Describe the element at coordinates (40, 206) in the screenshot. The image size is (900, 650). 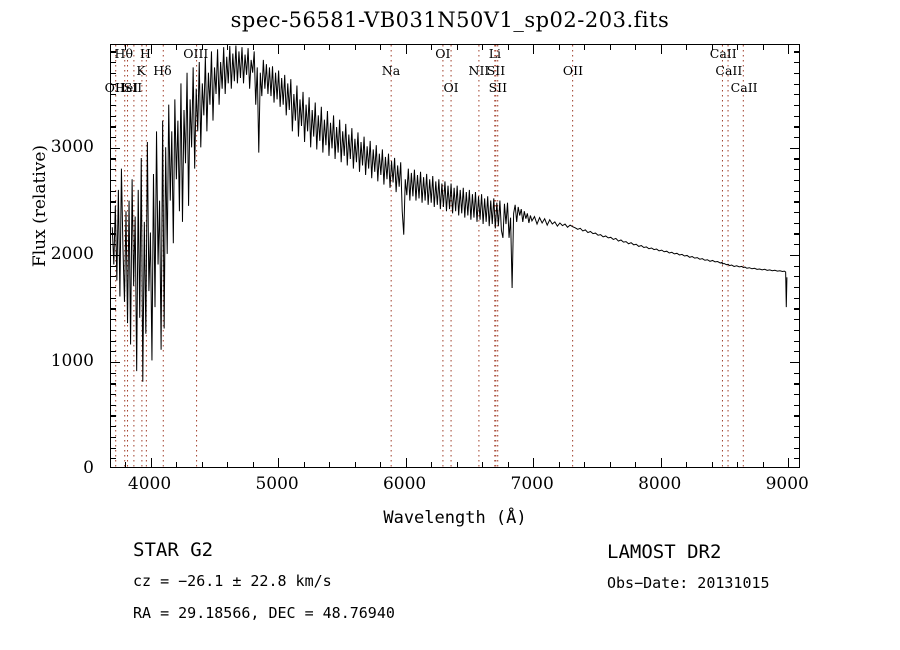
I see `y-axis-title: Flux (relative)` at that location.